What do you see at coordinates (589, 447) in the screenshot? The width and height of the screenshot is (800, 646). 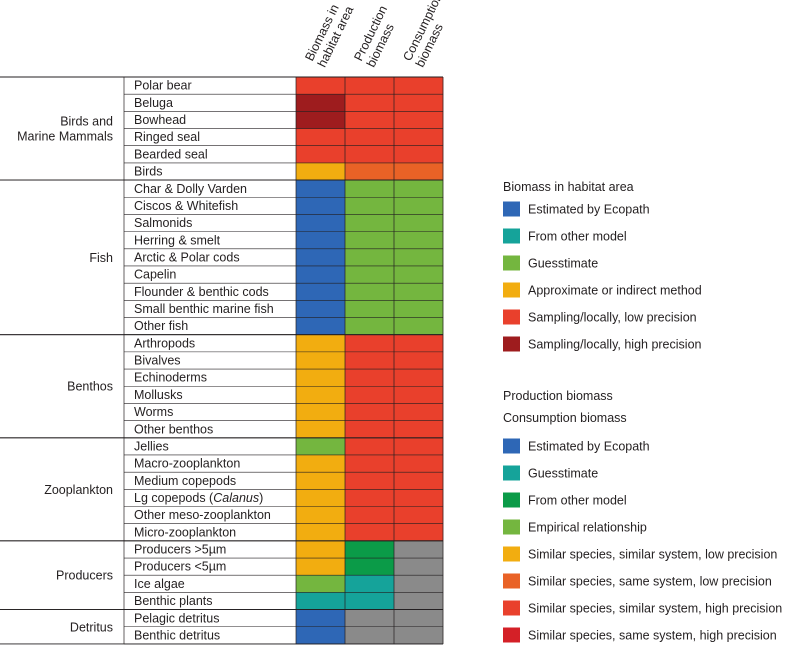 I see `legend-label: Estimated by Ecopath` at bounding box center [589, 447].